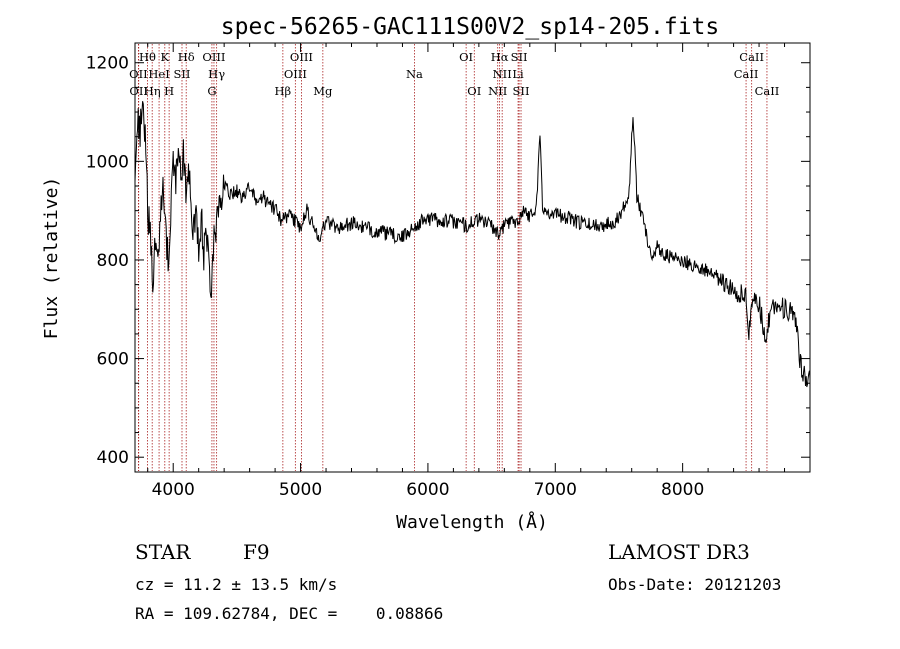 This screenshot has height=649, width=900. What do you see at coordinates (500, 57) in the screenshot?
I see `spectral-line-label: Hα` at bounding box center [500, 57].